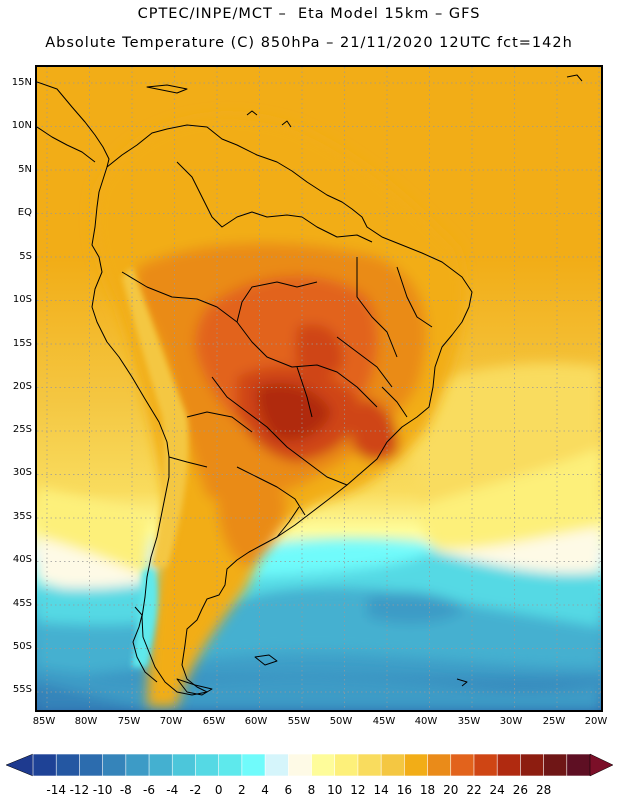 This screenshot has width=618, height=800. What do you see at coordinates (520, 790) in the screenshot?
I see `colorbar-tick-label: 26` at bounding box center [520, 790].